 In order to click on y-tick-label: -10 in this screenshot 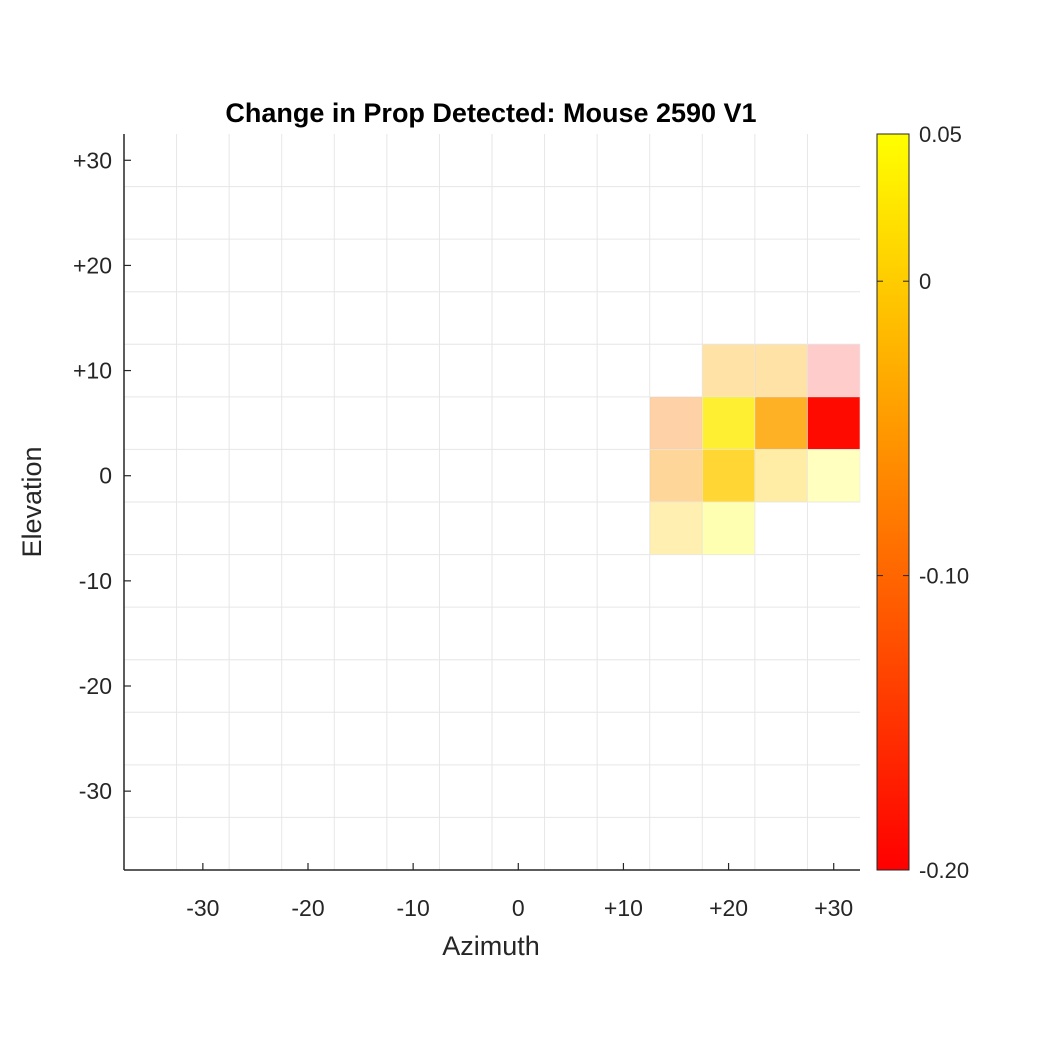, I will do `click(95, 581)`.